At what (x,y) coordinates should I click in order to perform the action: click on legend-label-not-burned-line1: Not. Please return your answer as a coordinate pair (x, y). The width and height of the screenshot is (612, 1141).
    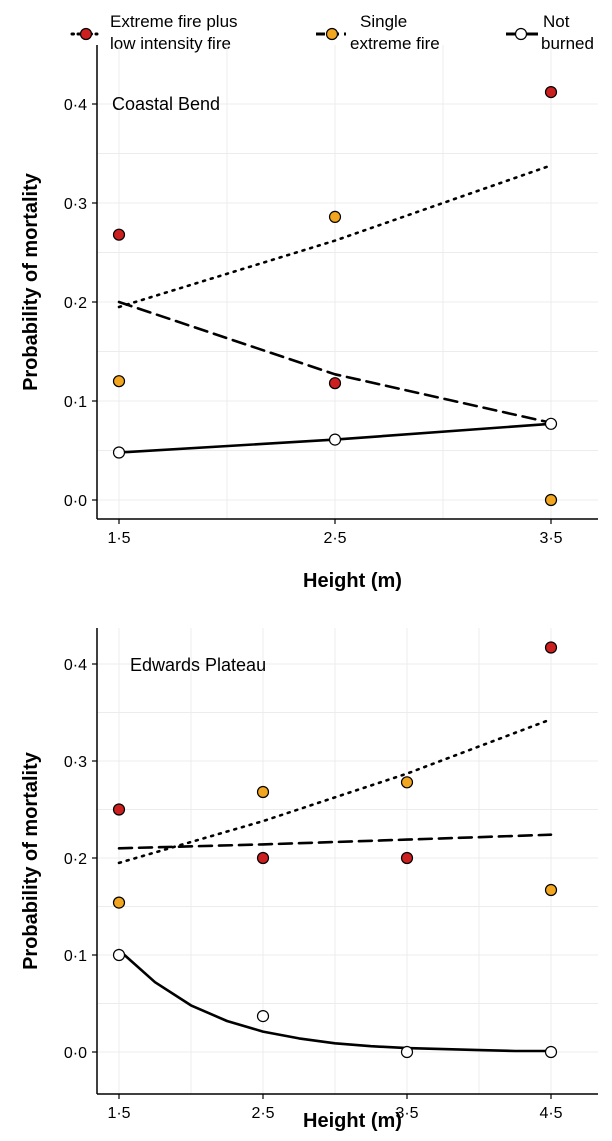
    Looking at the image, I should click on (556, 21).